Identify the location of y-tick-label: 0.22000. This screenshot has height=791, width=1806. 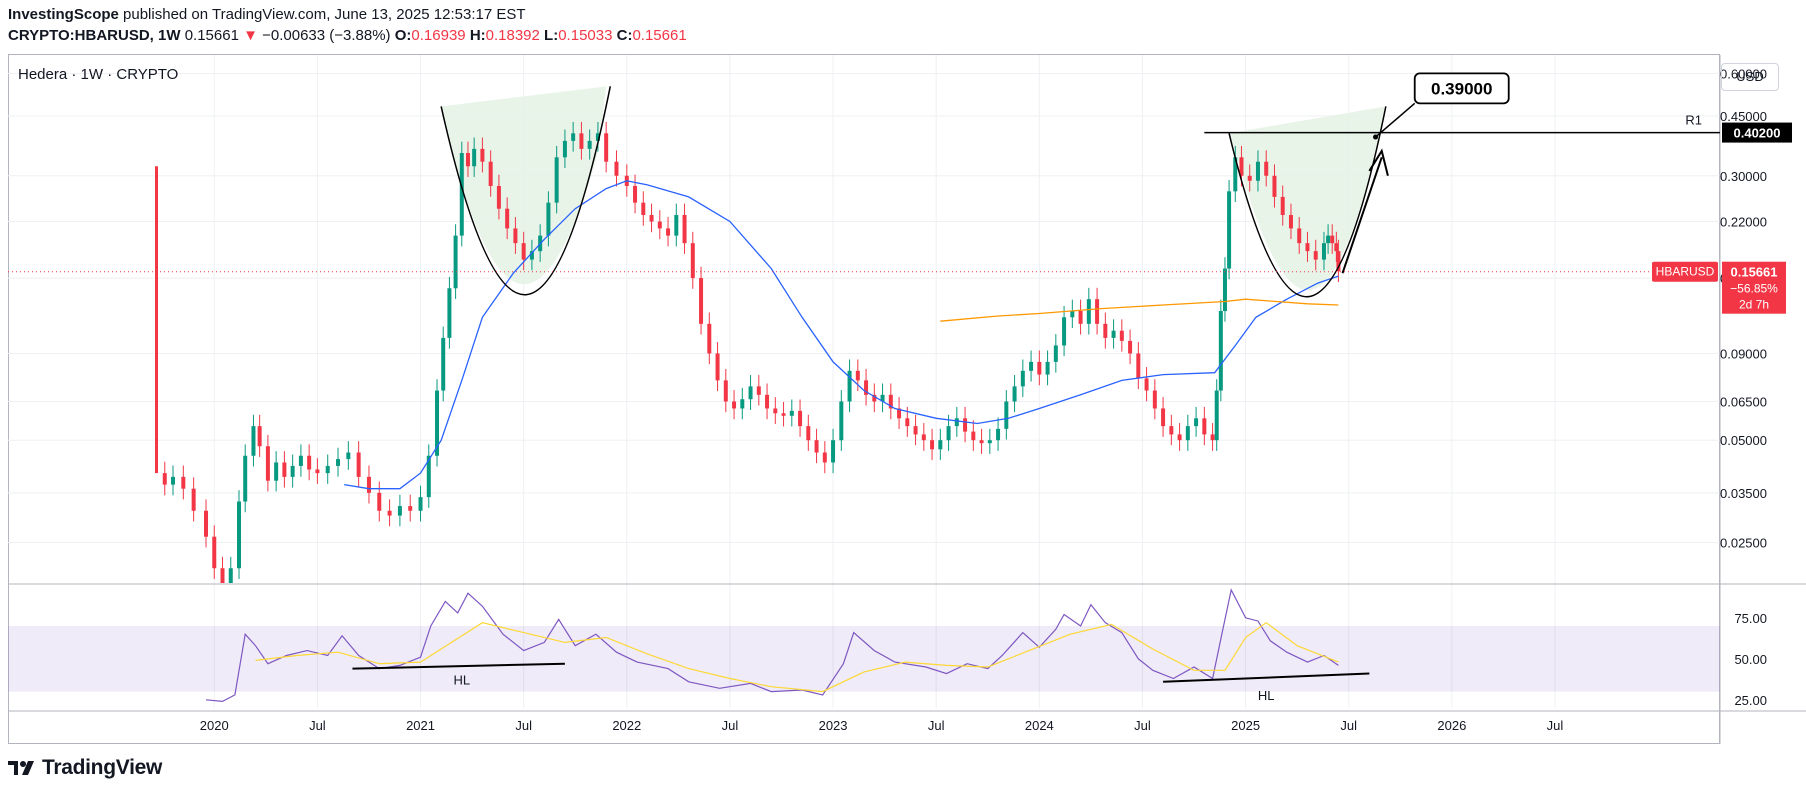
(1743, 222).